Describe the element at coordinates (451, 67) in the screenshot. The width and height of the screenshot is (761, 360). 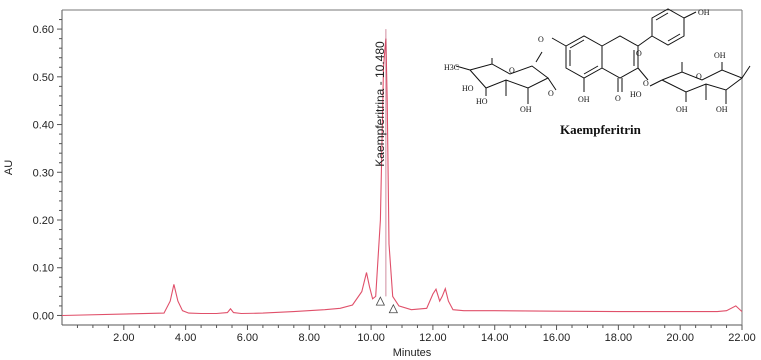
I see `structure-label: H3C` at that location.